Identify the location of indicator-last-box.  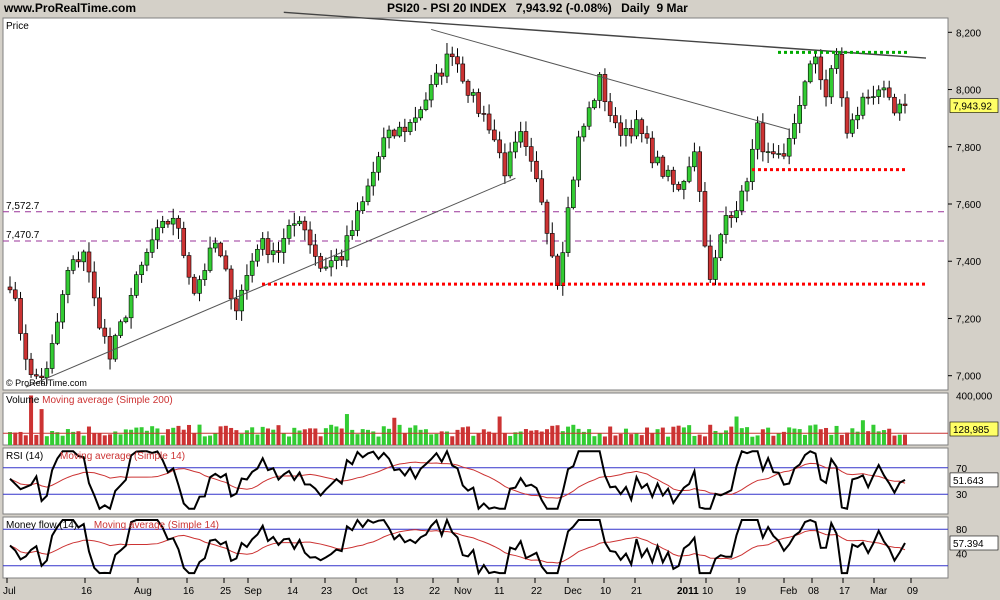
(974, 543).